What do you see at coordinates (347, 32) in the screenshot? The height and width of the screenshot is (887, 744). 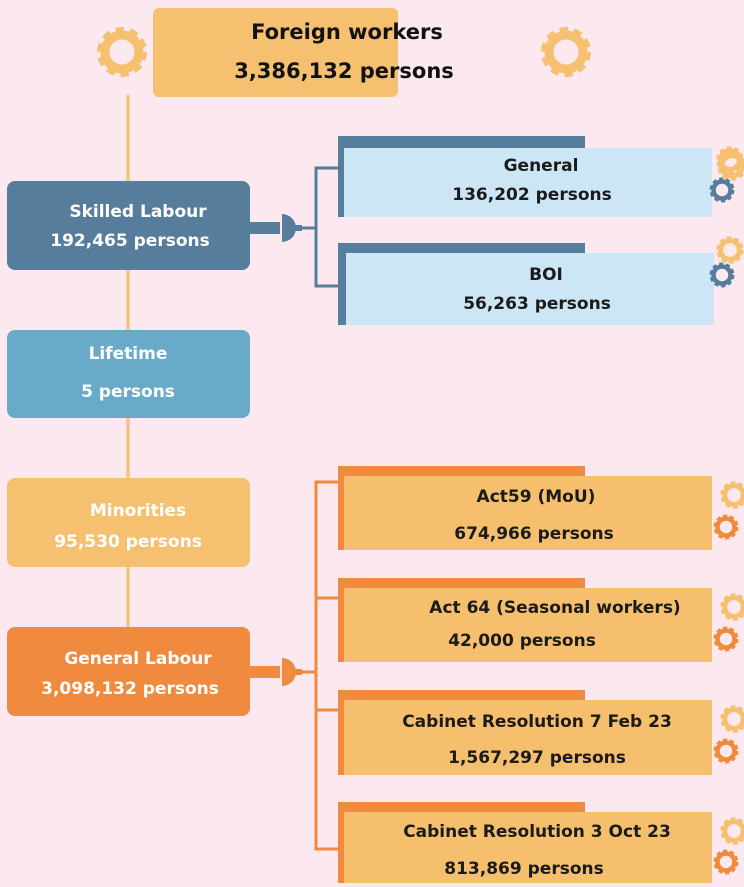 I see `root-label: Foreign workers` at bounding box center [347, 32].